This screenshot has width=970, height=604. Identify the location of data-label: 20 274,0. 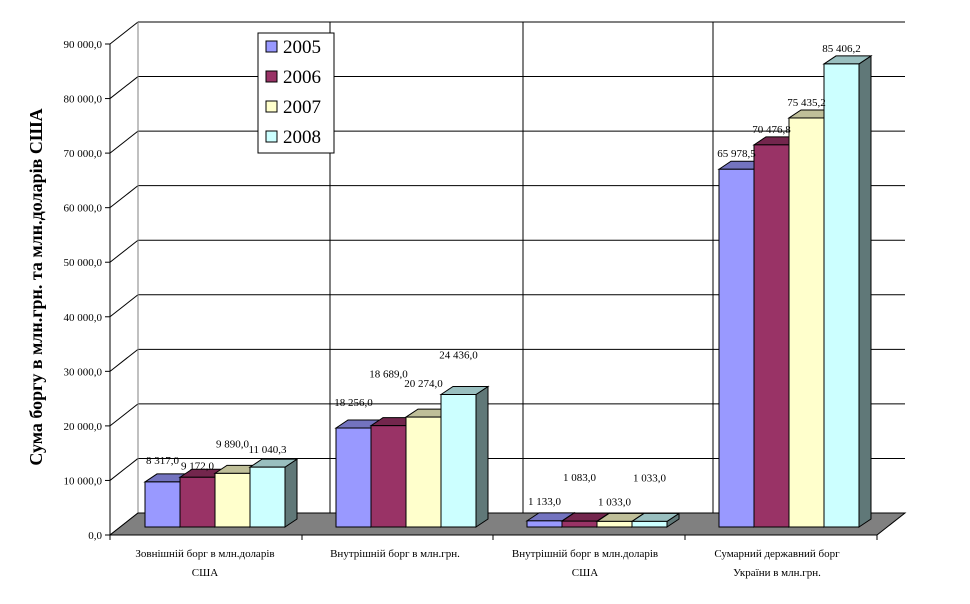
(423, 384).